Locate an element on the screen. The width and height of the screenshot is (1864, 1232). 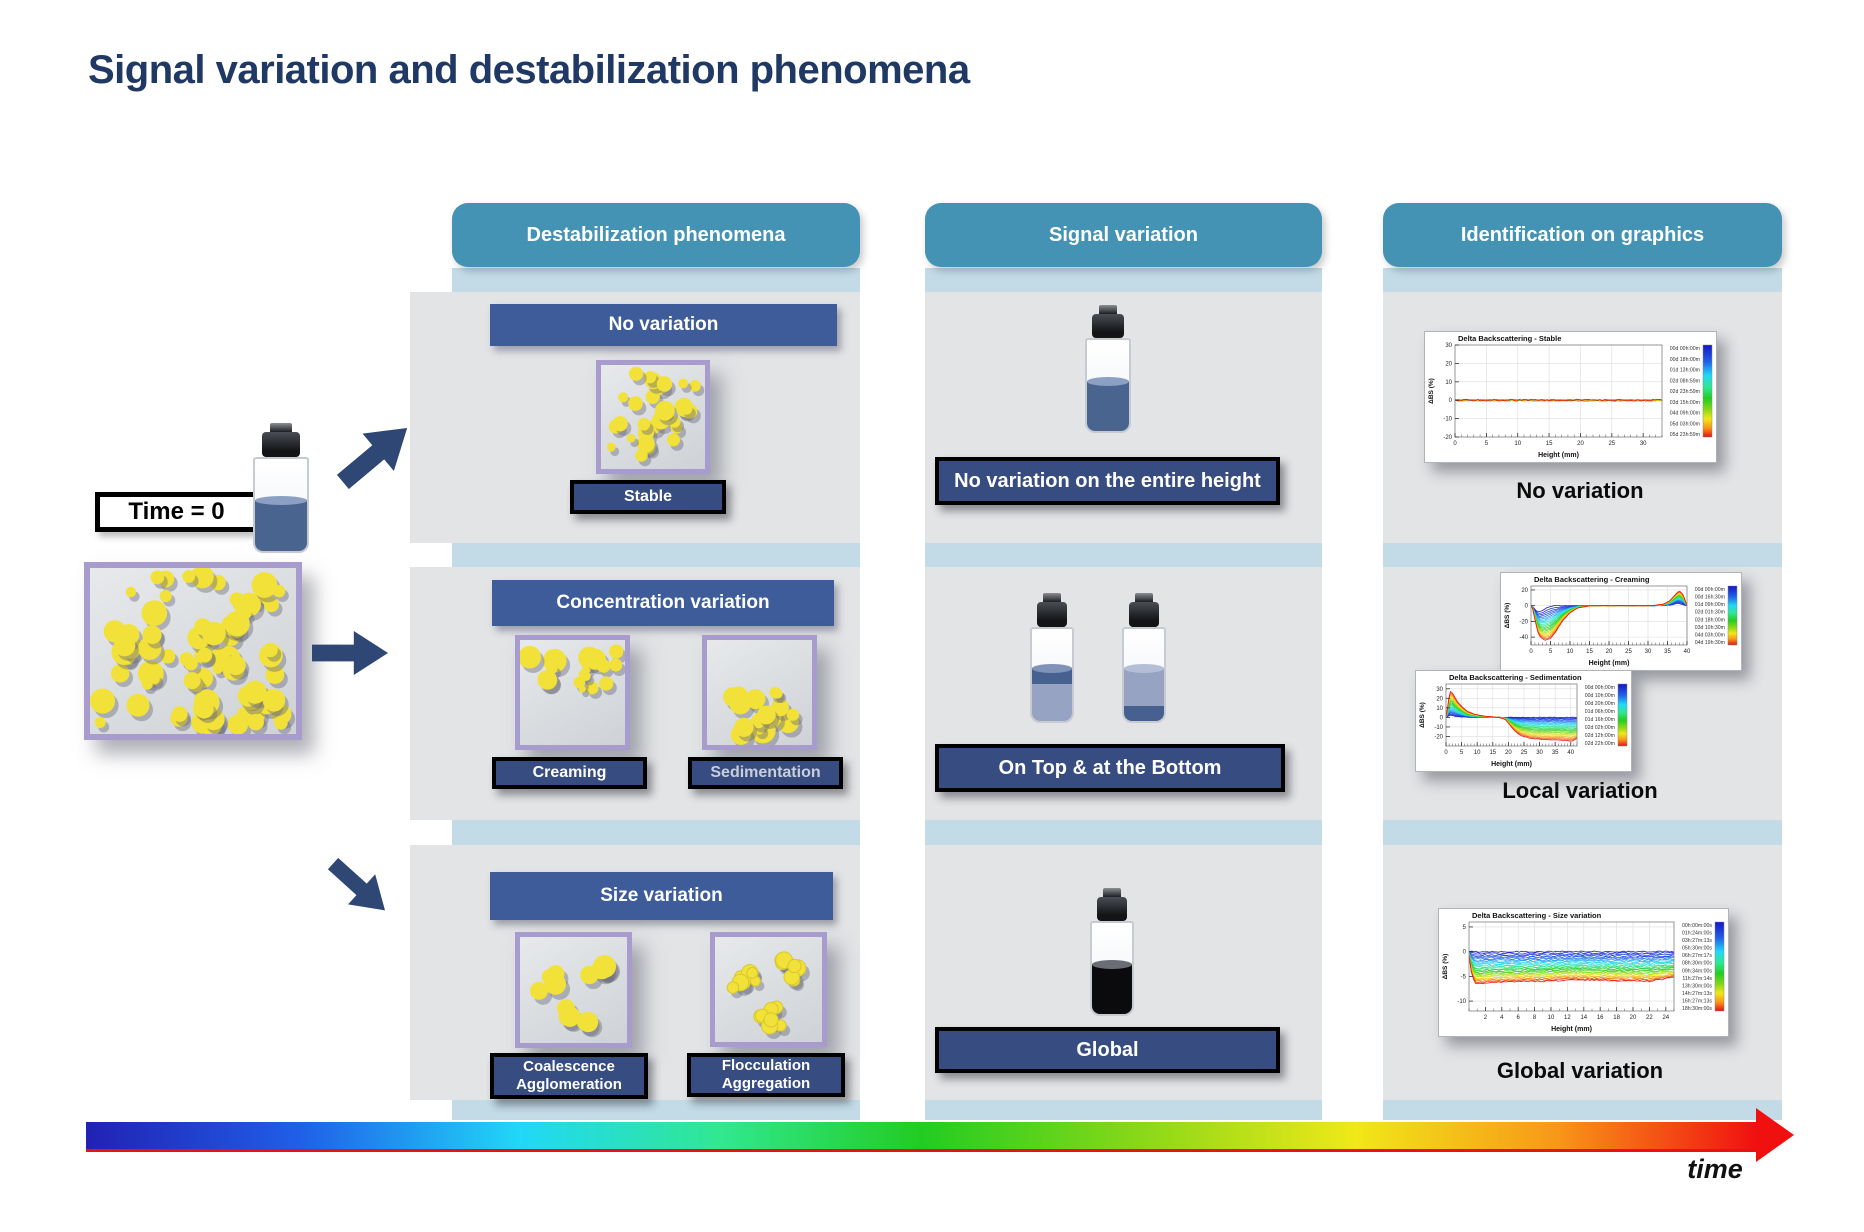
svg-text: 35 is located at coordinates (1667, 652).